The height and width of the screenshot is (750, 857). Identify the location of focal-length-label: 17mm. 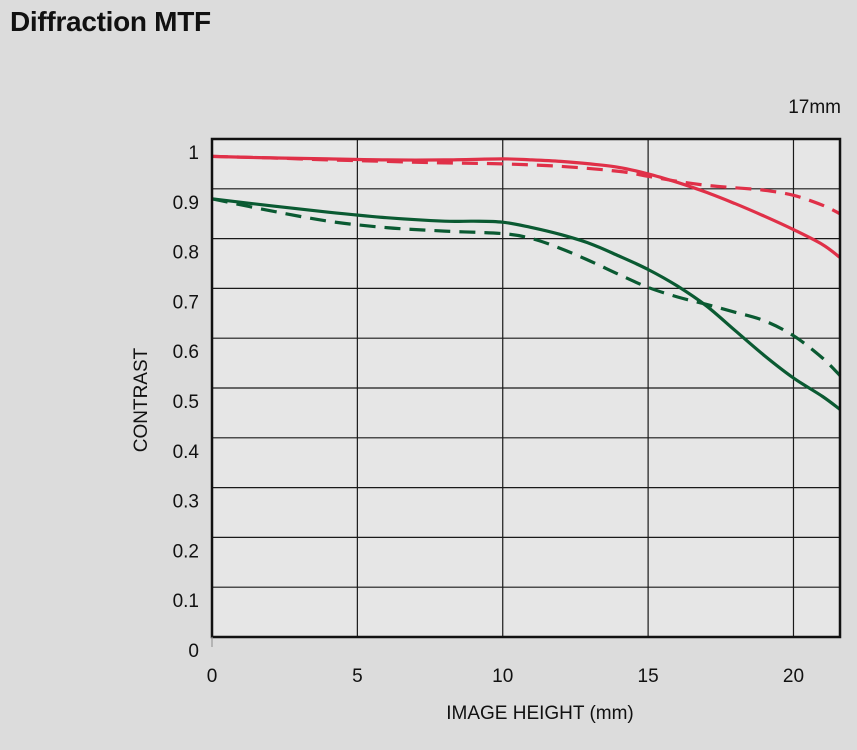
(814, 107).